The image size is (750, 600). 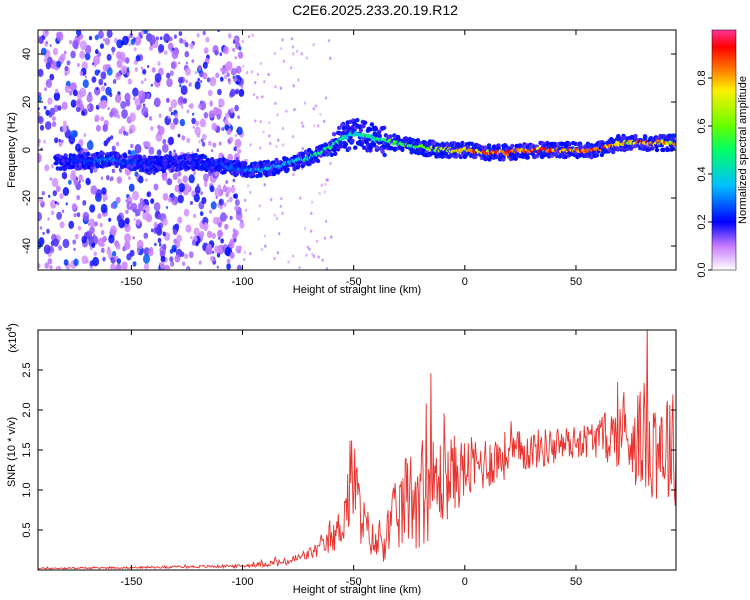 I want to click on colorbar-tick-label: 0.2, so click(x=702, y=221).